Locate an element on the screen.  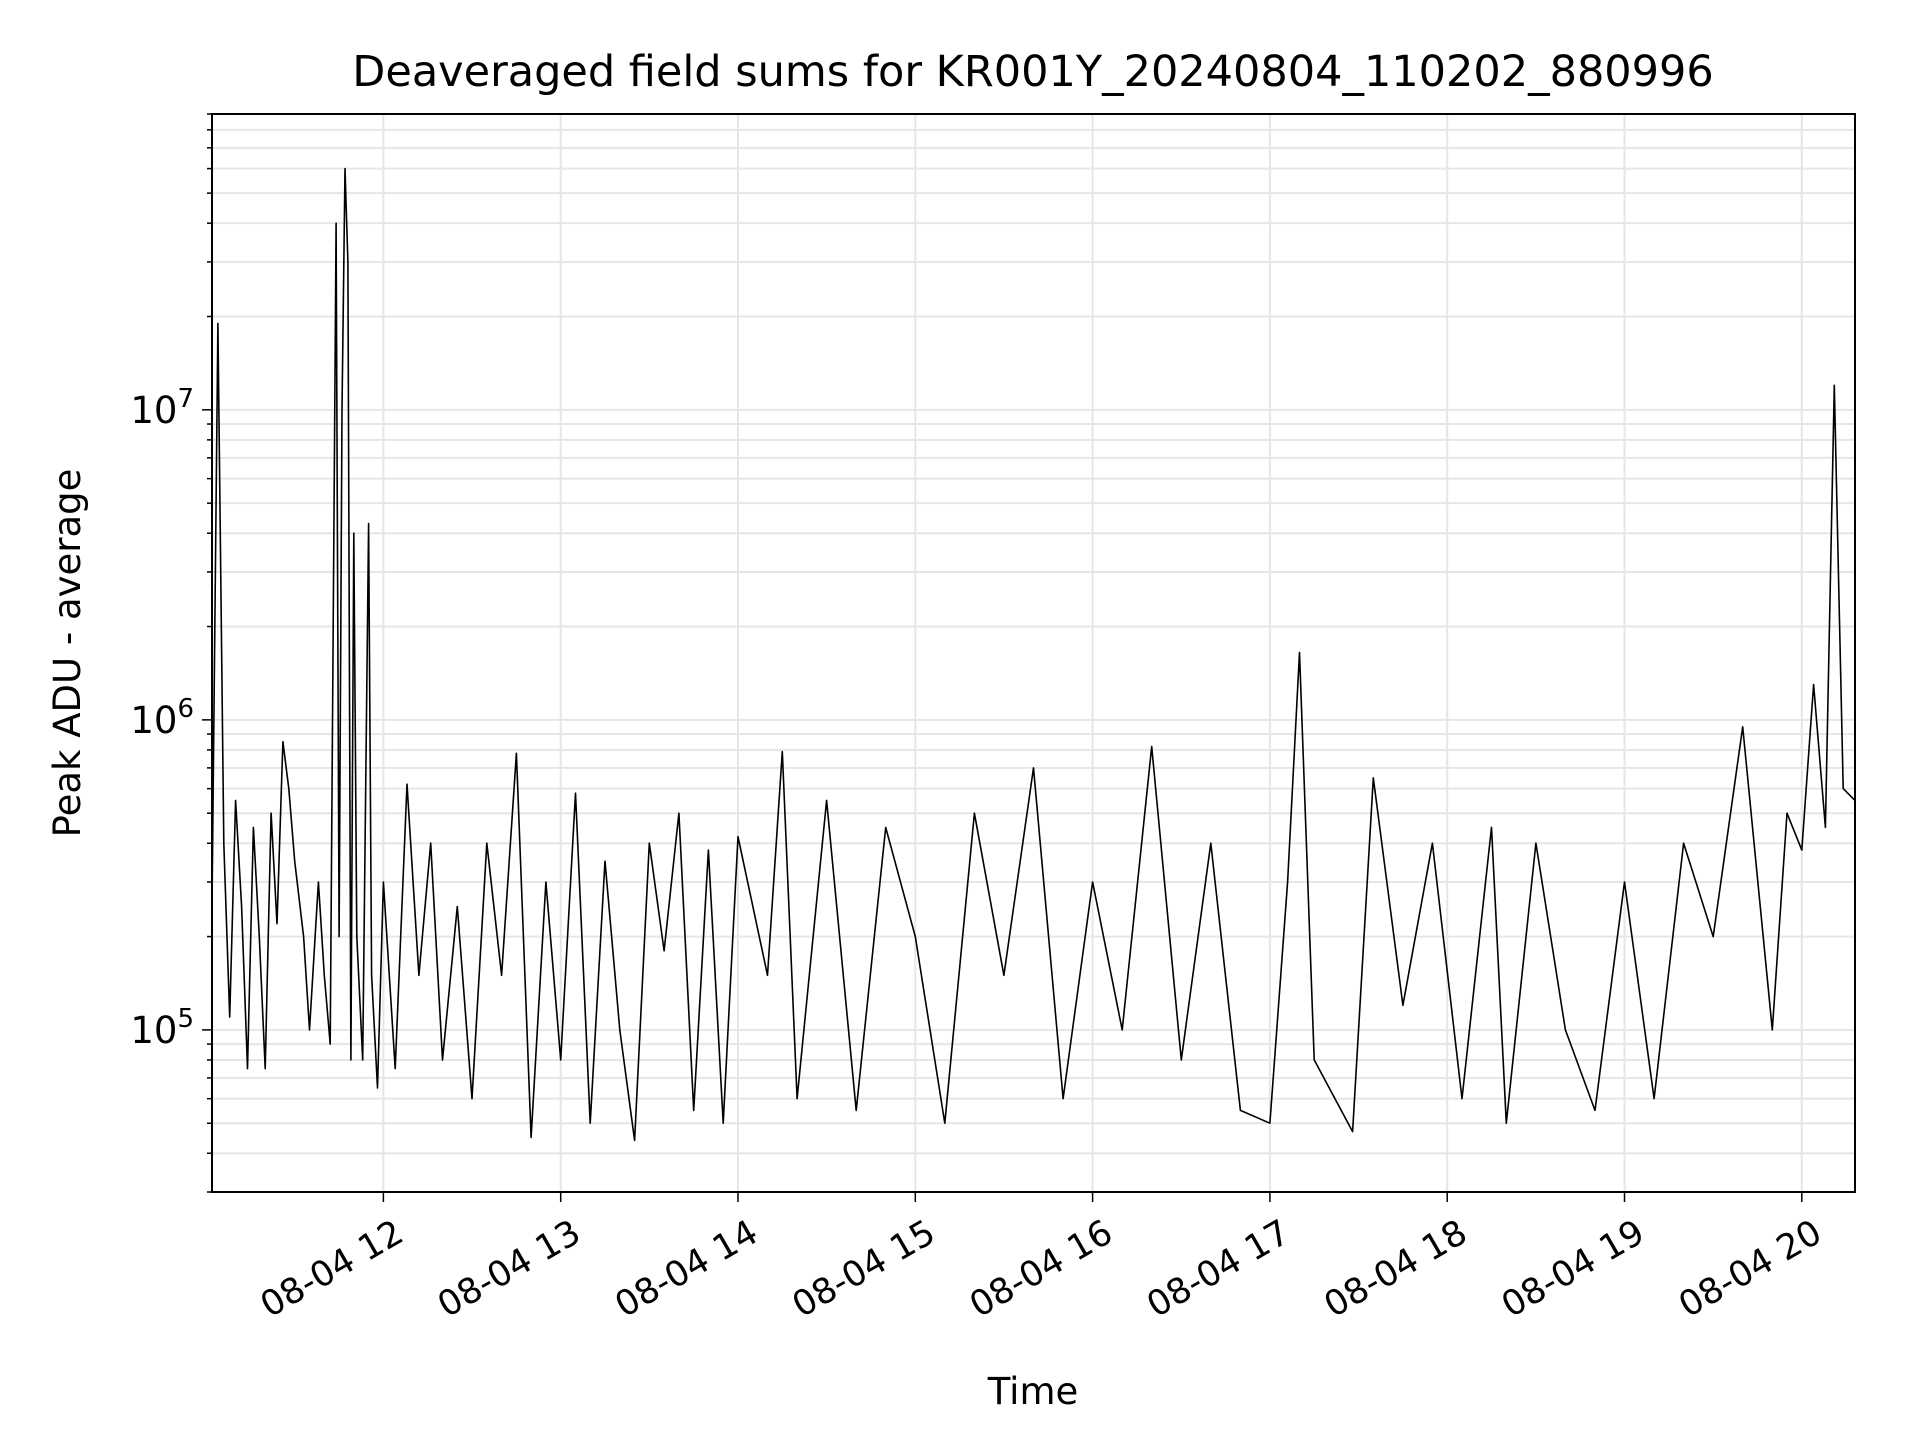
y-axis-label: Peak ADU - average is located at coordinates (67, 653).